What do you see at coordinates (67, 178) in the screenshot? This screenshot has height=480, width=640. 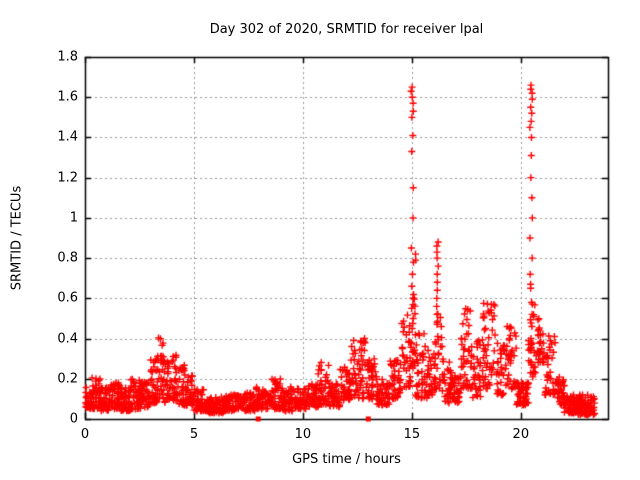 I see `y-tick-label: 1.2` at bounding box center [67, 178].